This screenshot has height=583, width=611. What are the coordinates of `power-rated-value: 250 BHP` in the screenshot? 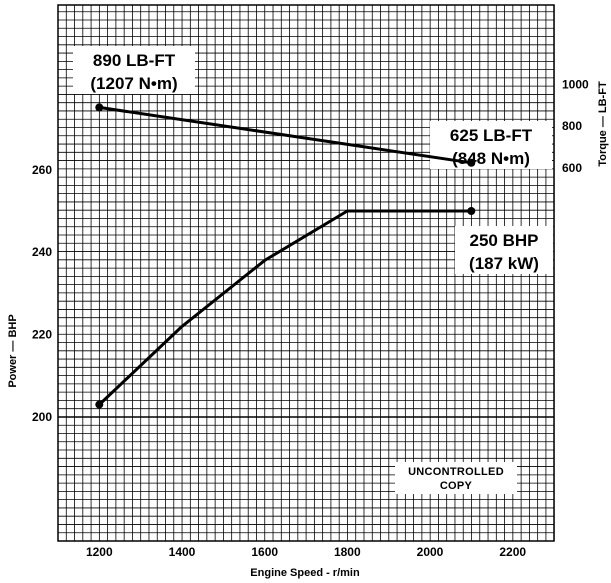 It's located at (504, 240).